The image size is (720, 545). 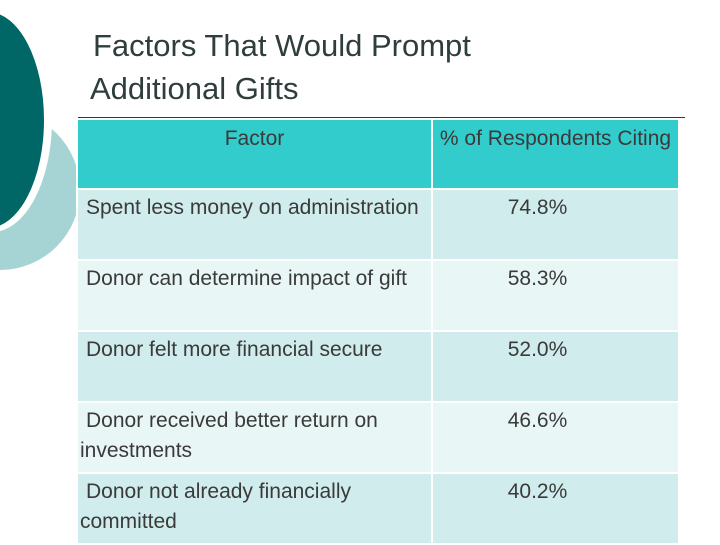 I want to click on factor-cell: Spent less money on administration, so click(x=254, y=224).